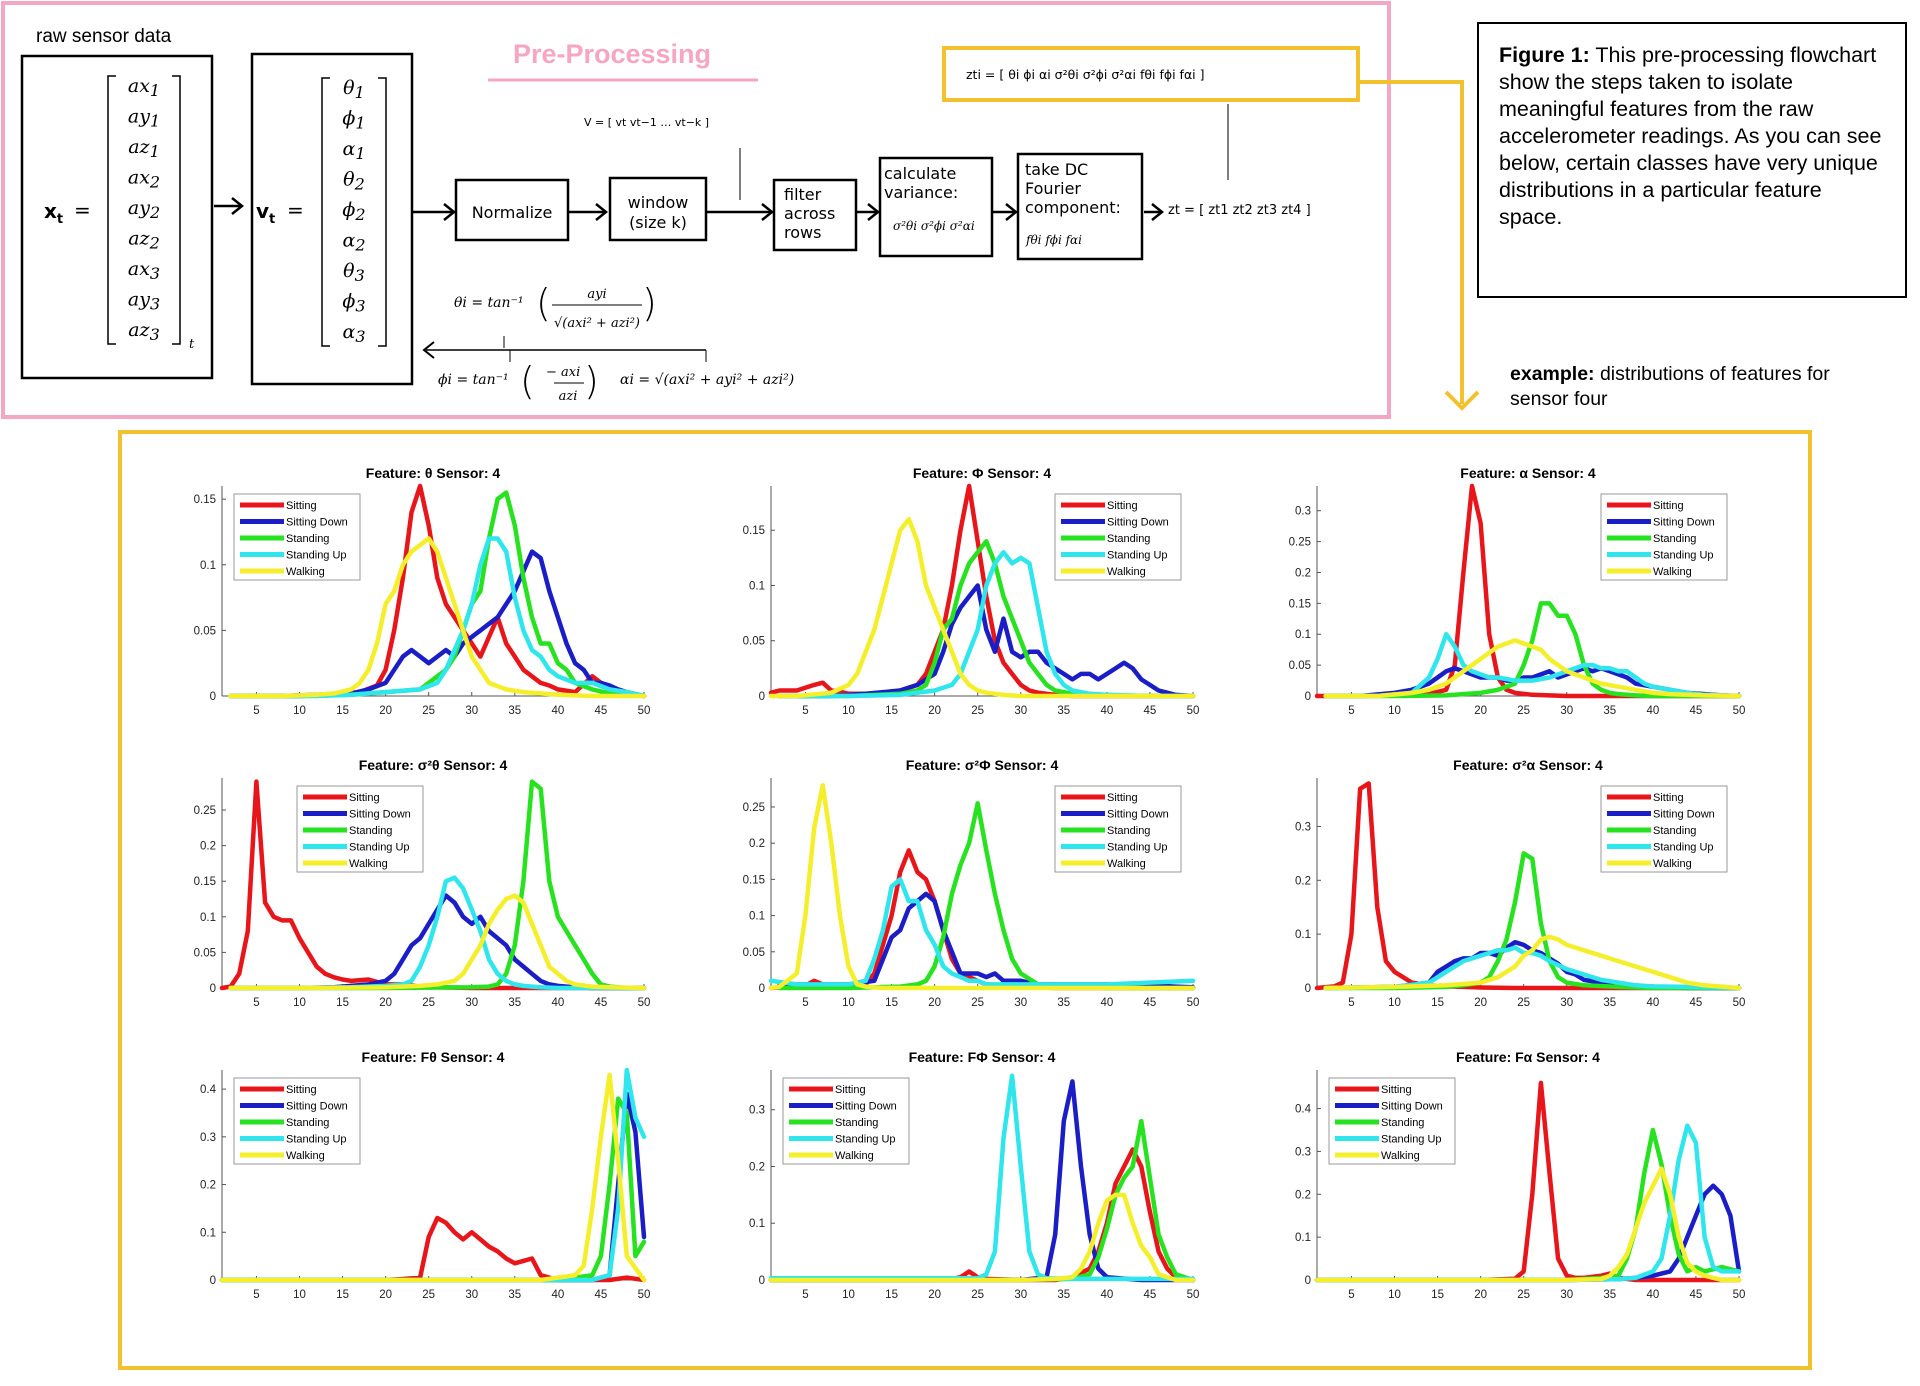 The height and width of the screenshot is (1386, 1920). What do you see at coordinates (1528, 473) in the screenshot?
I see `chart-title: Feature: α Sensor: 4` at bounding box center [1528, 473].